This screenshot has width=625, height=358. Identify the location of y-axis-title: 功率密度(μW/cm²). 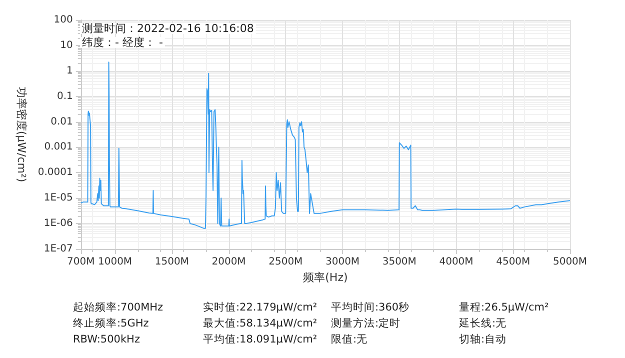
(21, 134).